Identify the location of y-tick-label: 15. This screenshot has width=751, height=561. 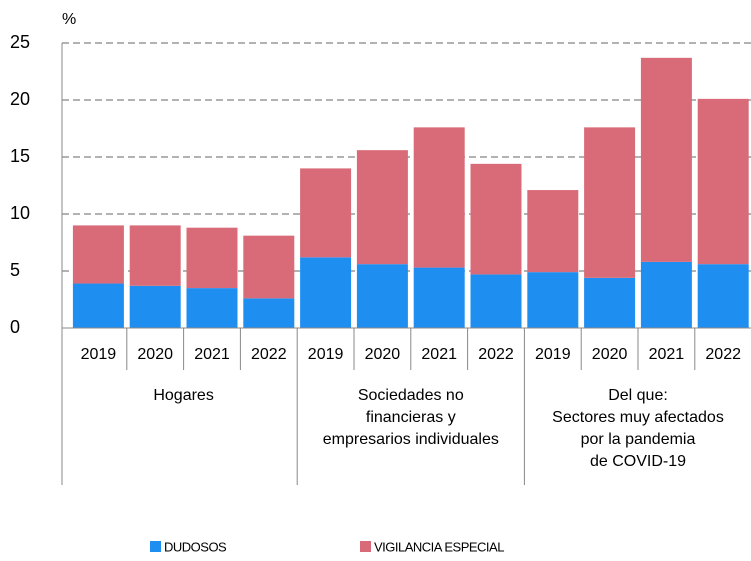
(20, 156).